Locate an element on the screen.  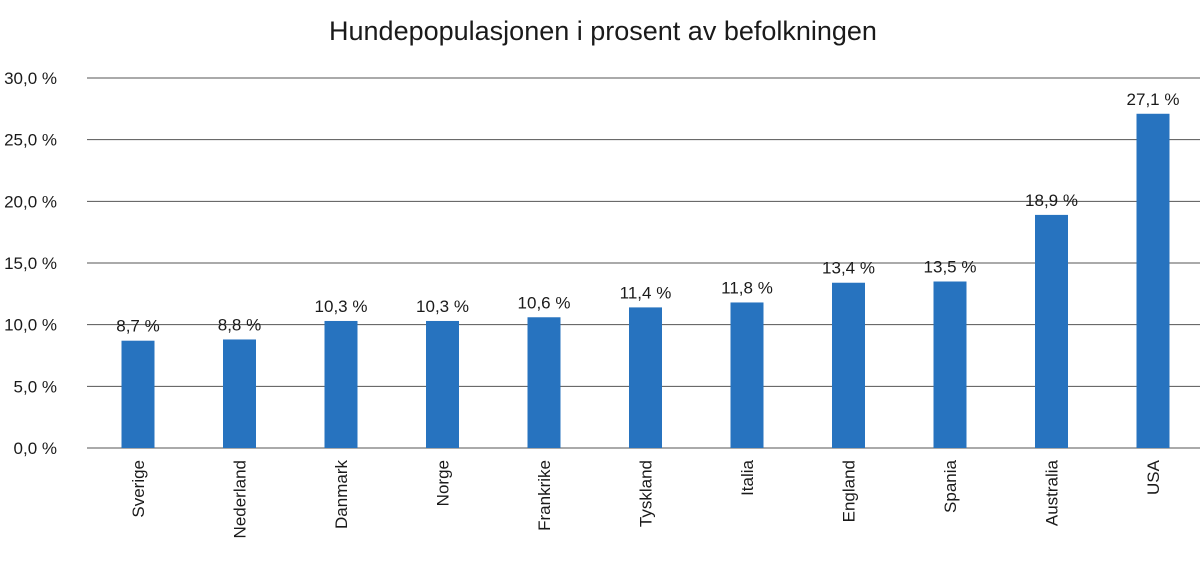
x-tick-label: USA is located at coordinates (1153, 477).